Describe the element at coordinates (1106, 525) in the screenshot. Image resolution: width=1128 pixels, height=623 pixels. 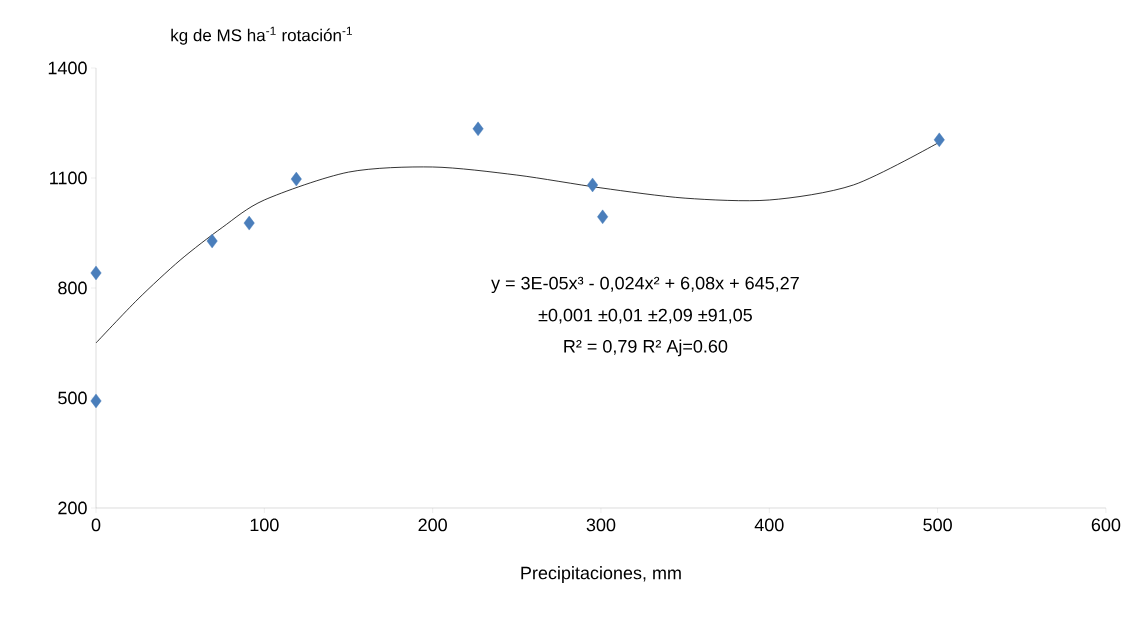
I see `x-tick-label: 600` at that location.